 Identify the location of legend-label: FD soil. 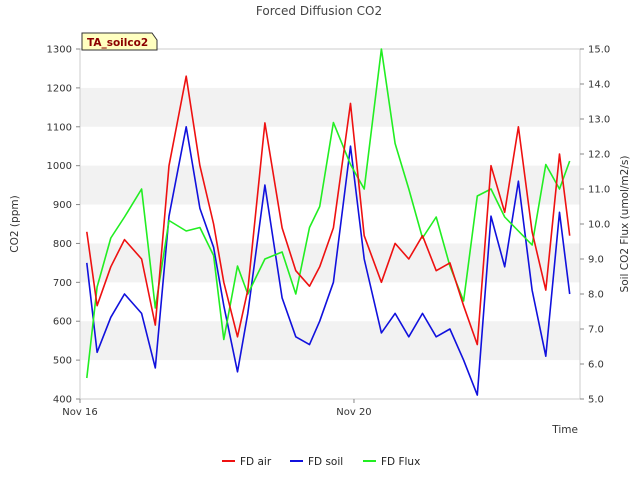
(325, 462).